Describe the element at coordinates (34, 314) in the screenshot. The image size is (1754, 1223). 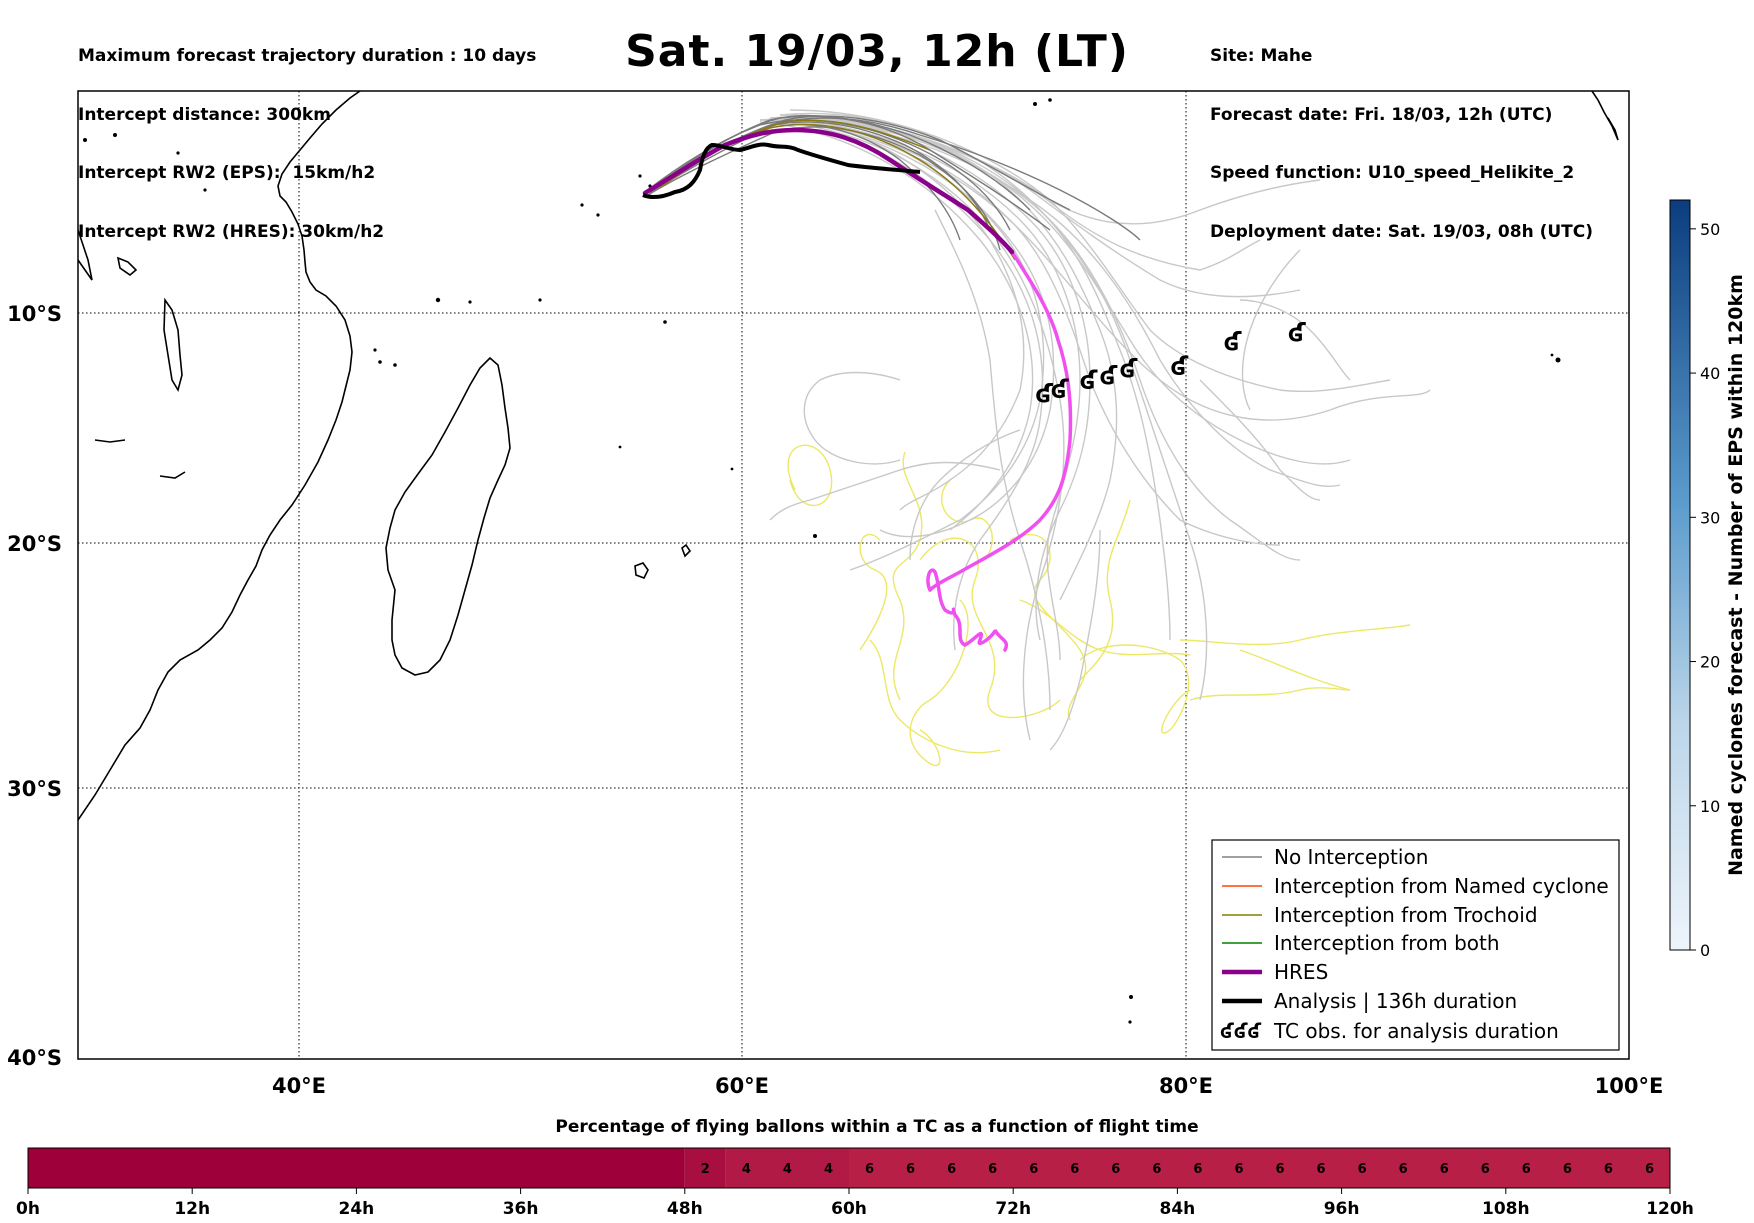
I see `lat-label: 10°S` at that location.